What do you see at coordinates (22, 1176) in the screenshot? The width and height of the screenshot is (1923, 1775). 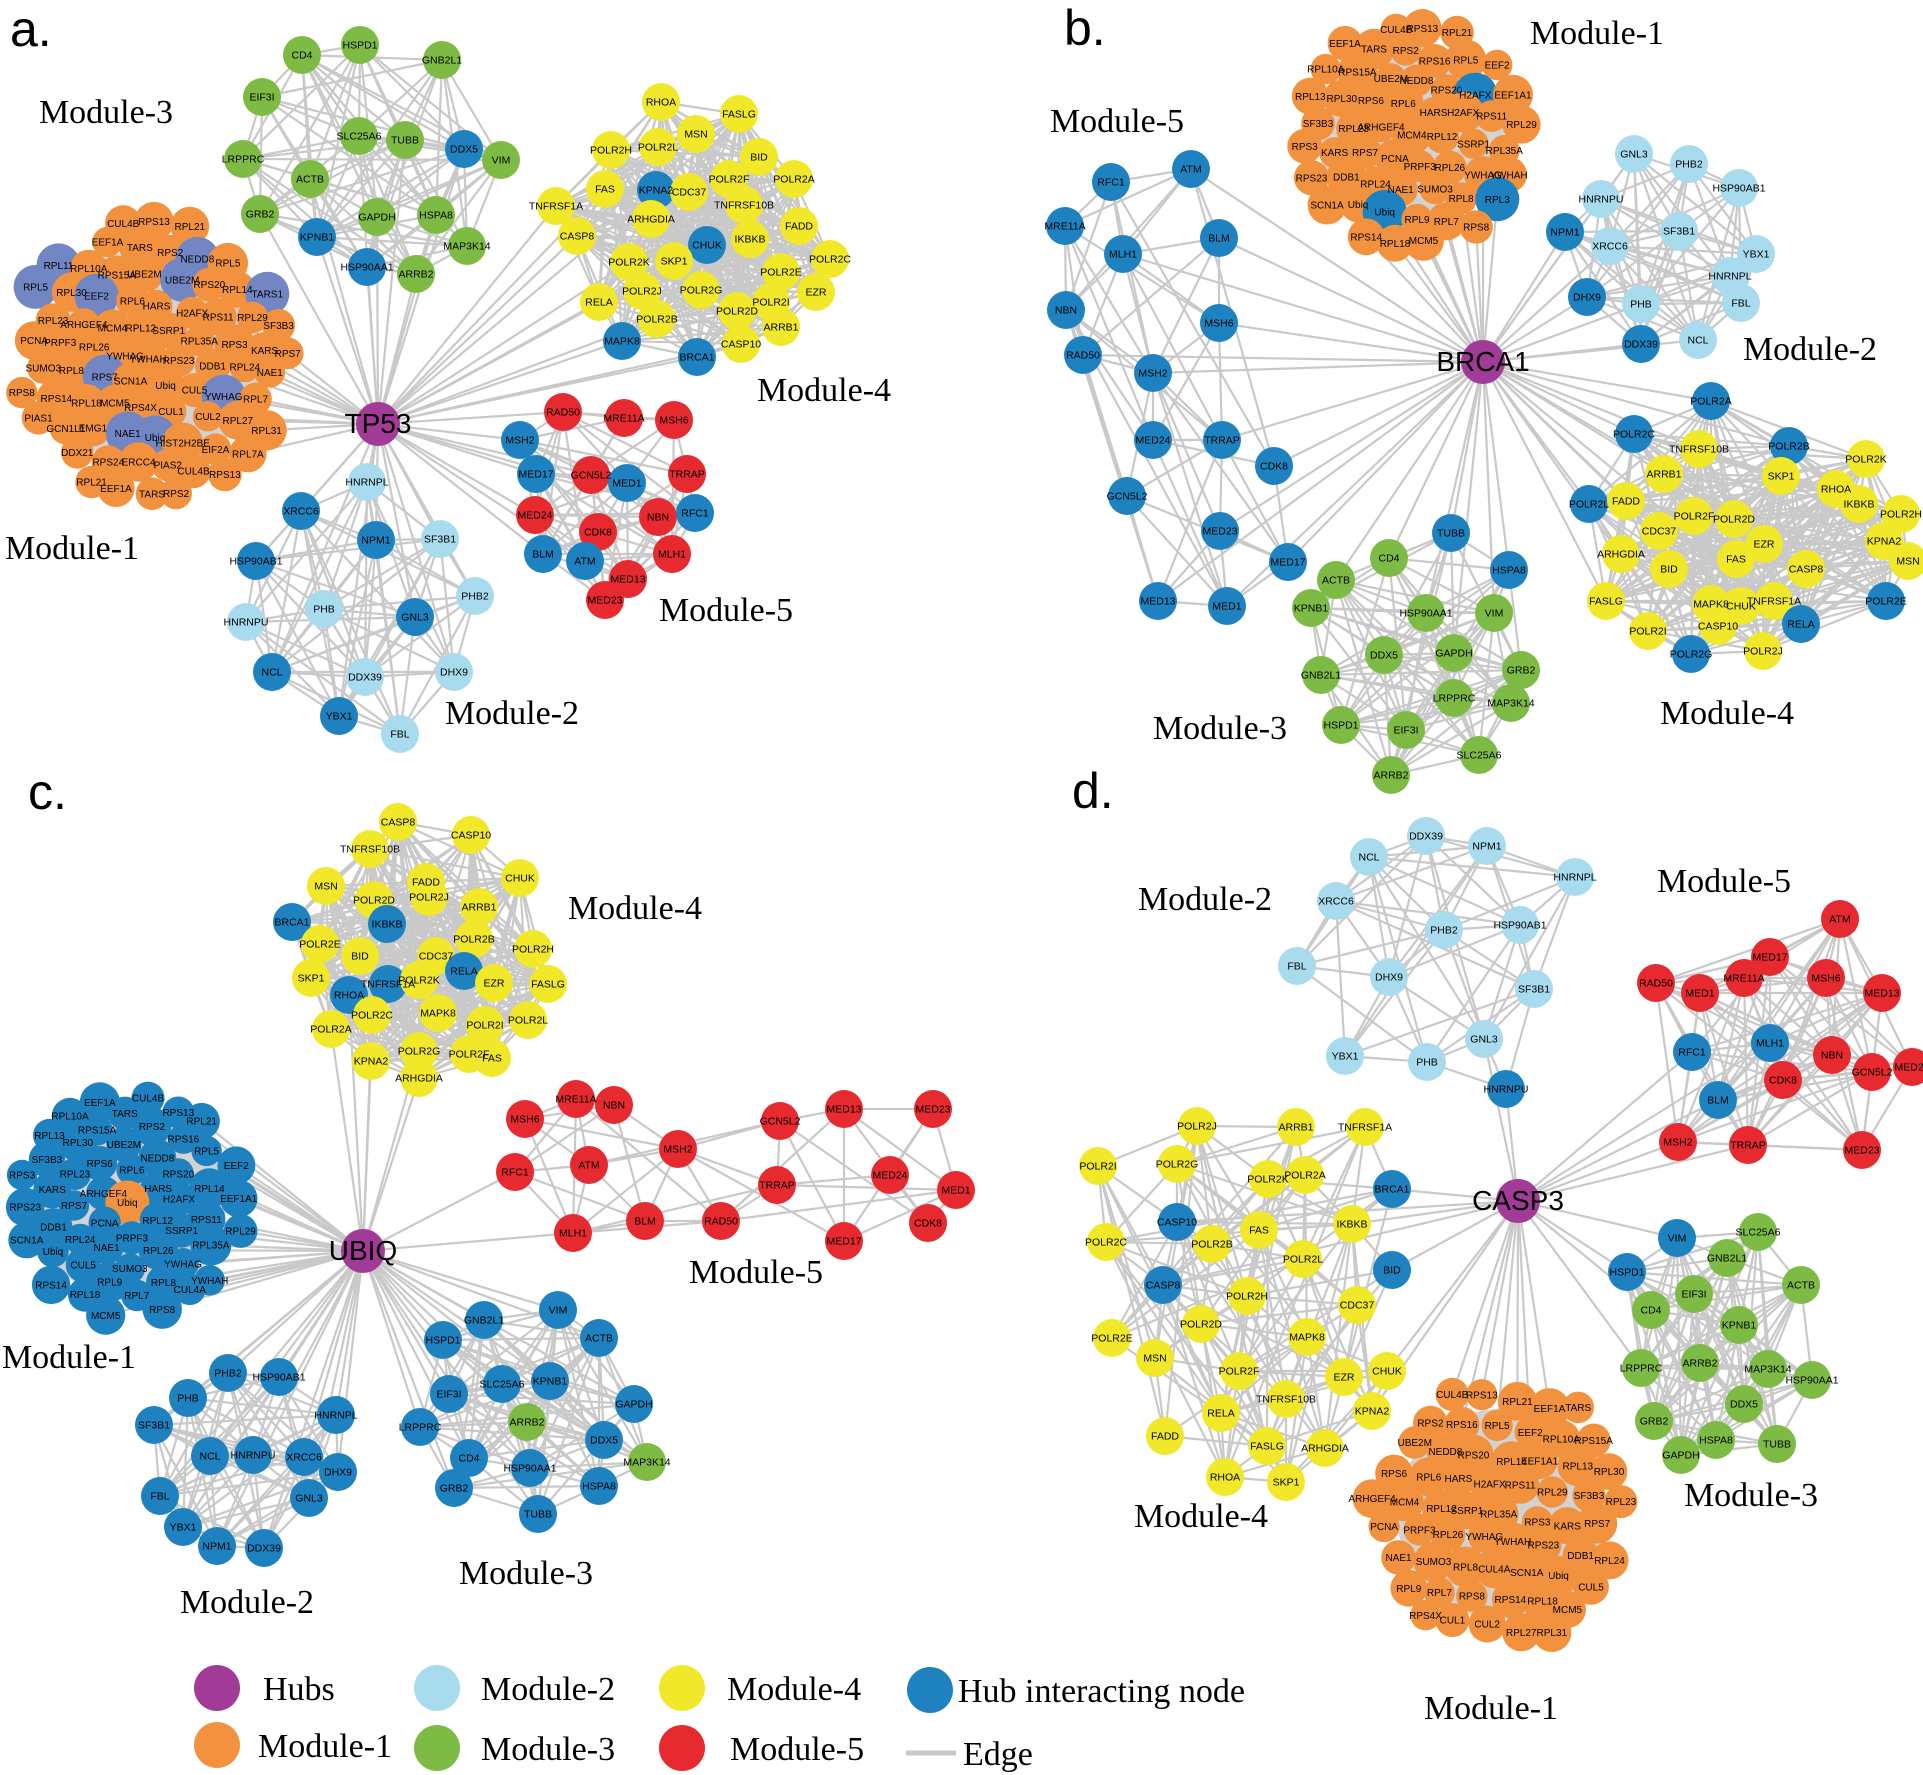 I see `svg-text: RPS3` at bounding box center [22, 1176].